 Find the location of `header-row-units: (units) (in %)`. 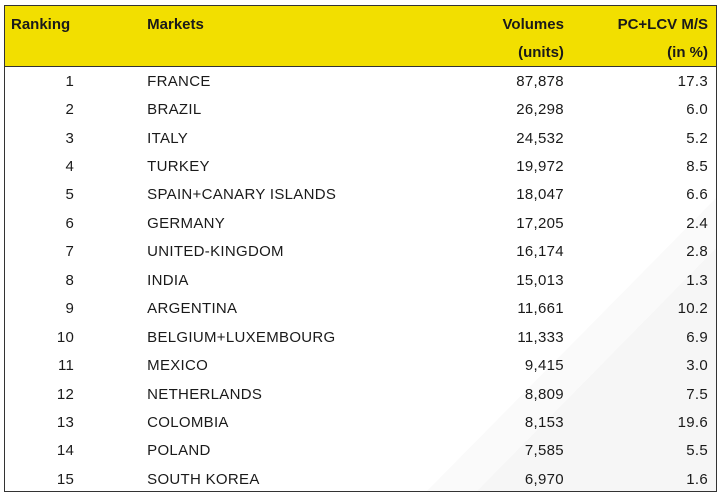

header-row-units: (units) (in %) is located at coordinates (360, 52).